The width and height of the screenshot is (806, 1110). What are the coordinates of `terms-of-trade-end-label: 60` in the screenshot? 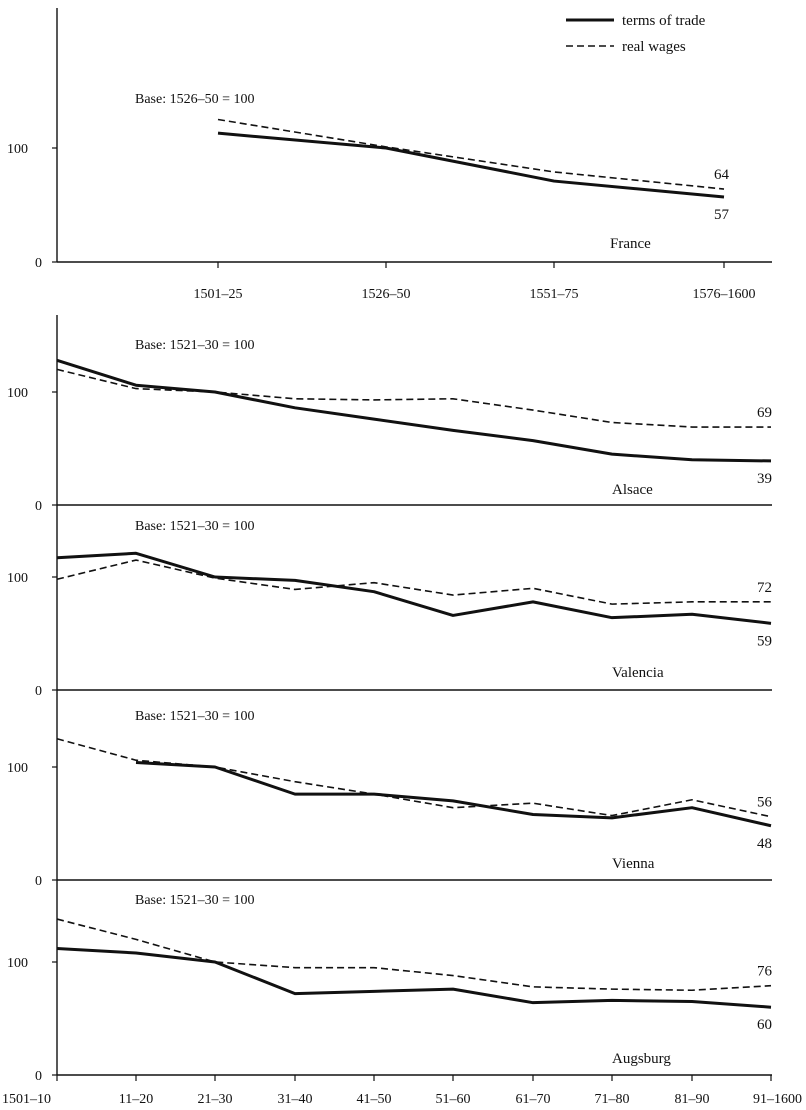 It's located at (764, 1025).